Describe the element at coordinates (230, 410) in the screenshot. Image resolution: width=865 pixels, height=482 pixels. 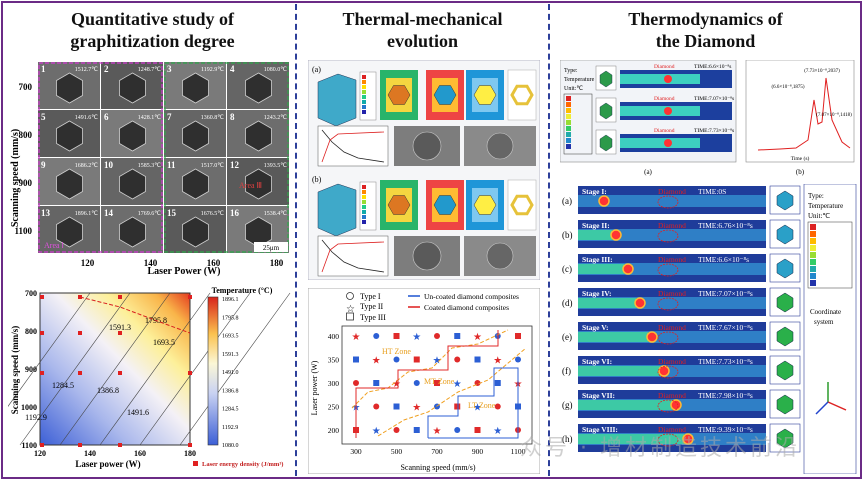
I see `colorbar-tick: 1284.5` at that location.